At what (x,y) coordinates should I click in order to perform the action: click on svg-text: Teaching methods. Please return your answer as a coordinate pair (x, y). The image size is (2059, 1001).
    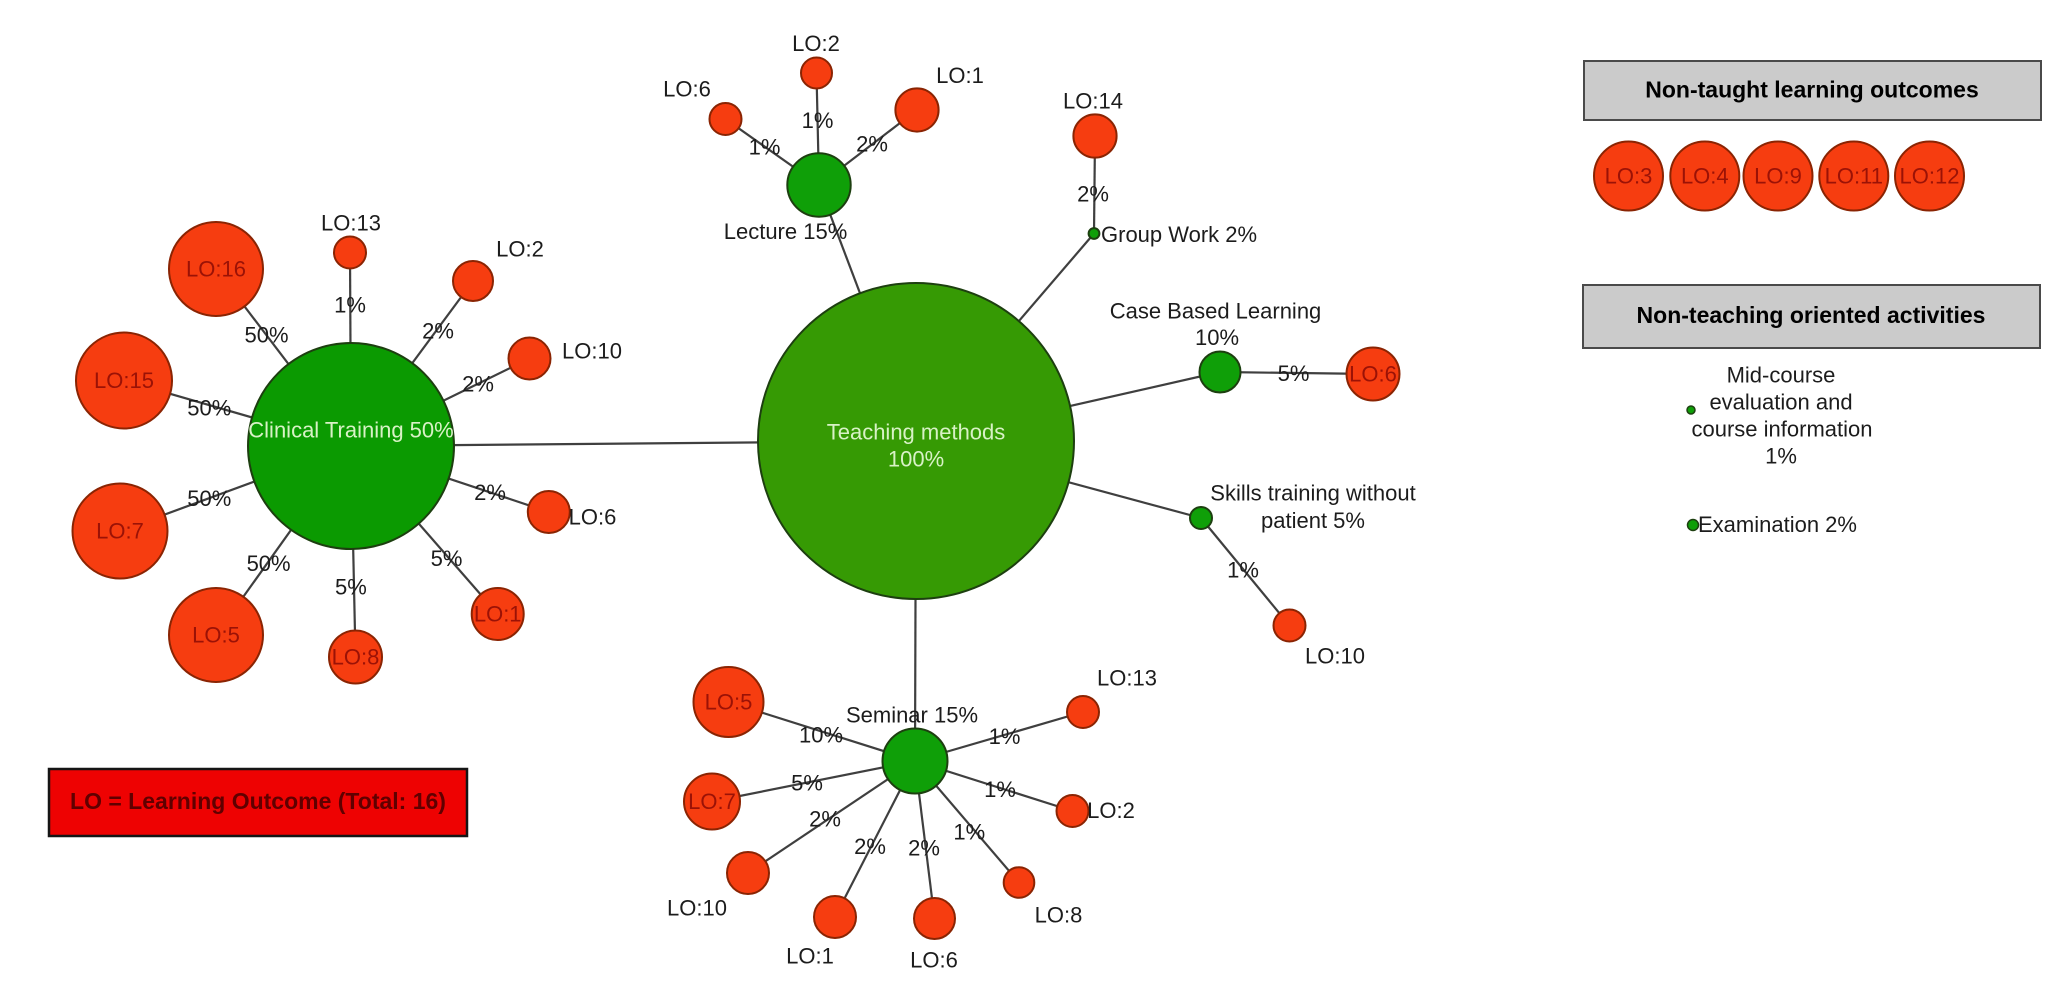
    Looking at the image, I should click on (916, 432).